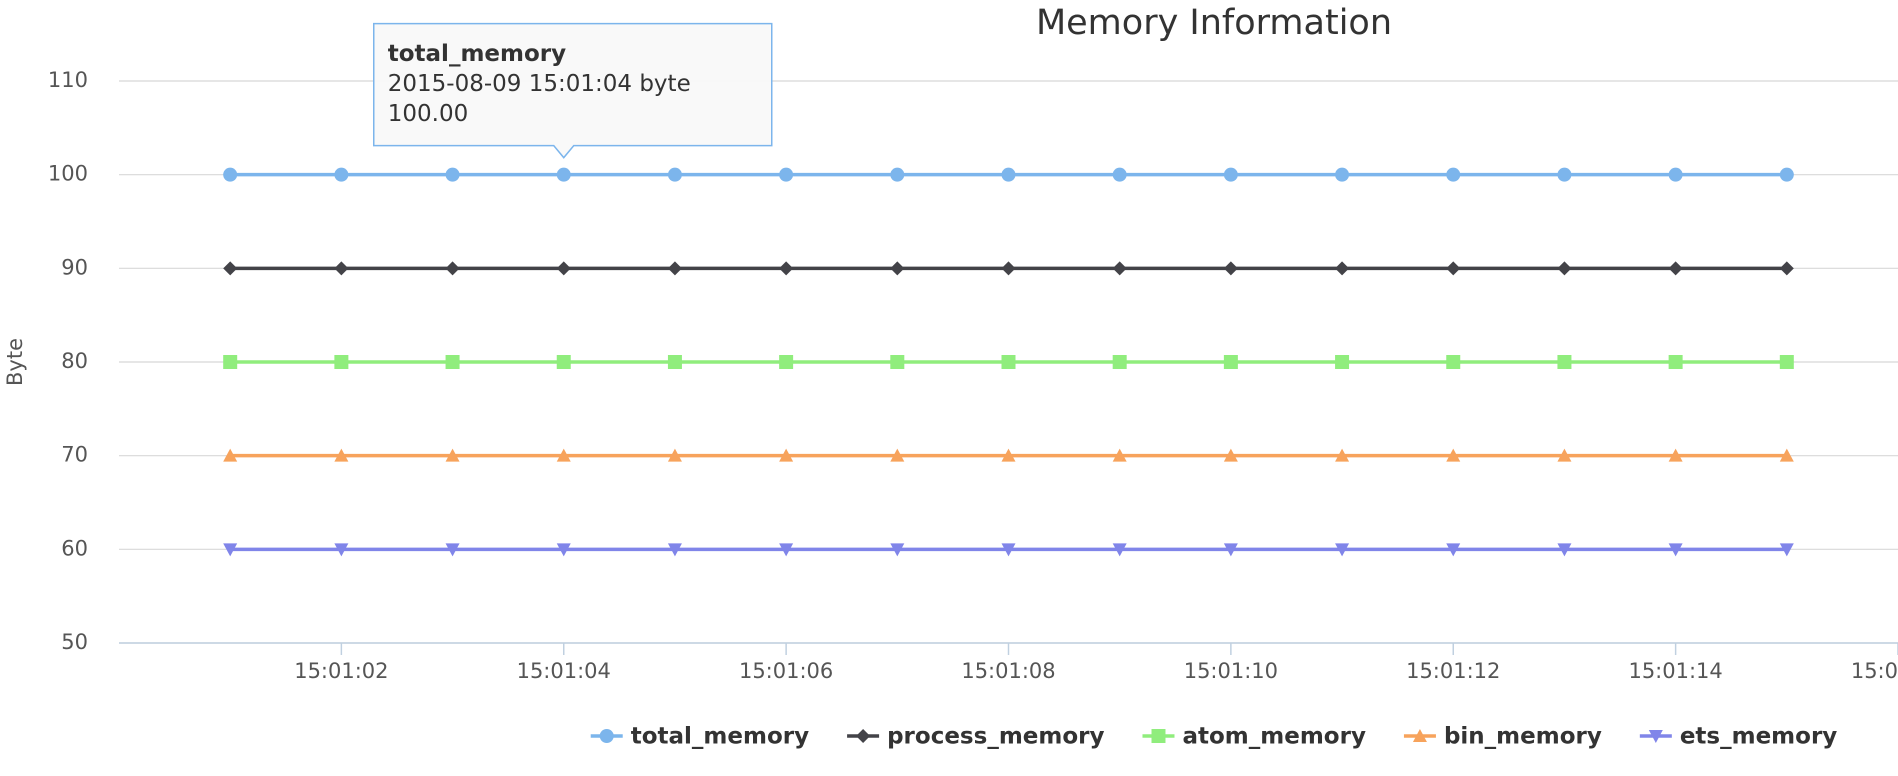  What do you see at coordinates (1231, 671) in the screenshot?
I see `x-tick-label: 15:01:10` at bounding box center [1231, 671].